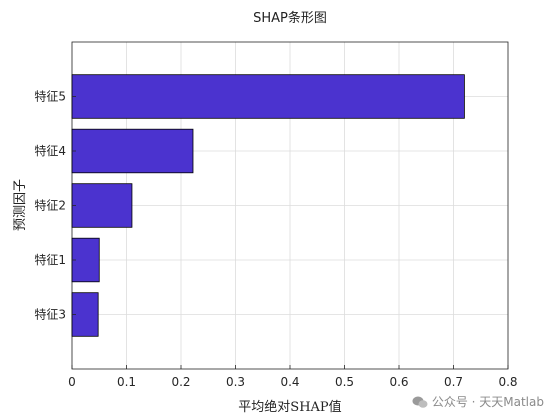 This screenshot has height=420, width=560. Describe the element at coordinates (289, 407) in the screenshot. I see `x-axis-label: 平均绝对SHAP值` at that location.